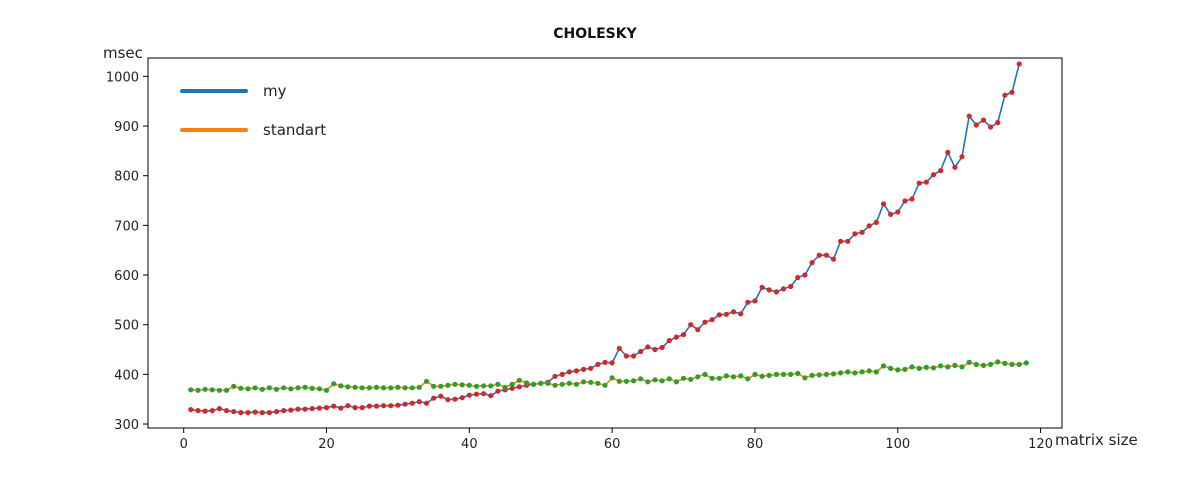 Image resolution: width=1180 pixels, height=480 pixels. Describe the element at coordinates (612, 444) in the screenshot. I see `x-tick-label: 60` at that location.